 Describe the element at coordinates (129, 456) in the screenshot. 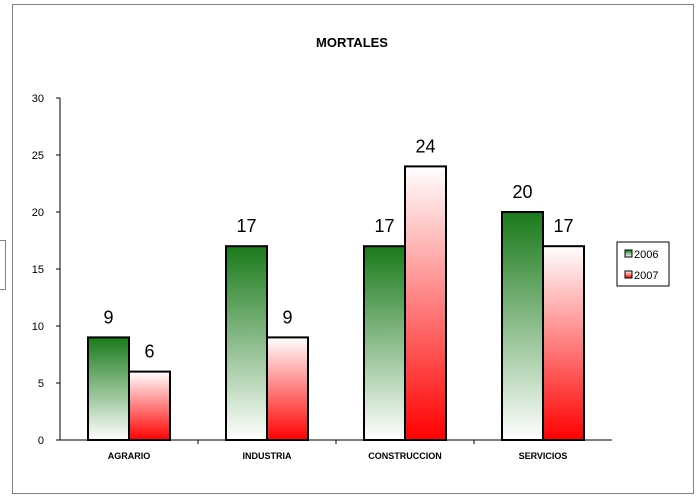

I see `x-category-label: AGRARIO` at that location.